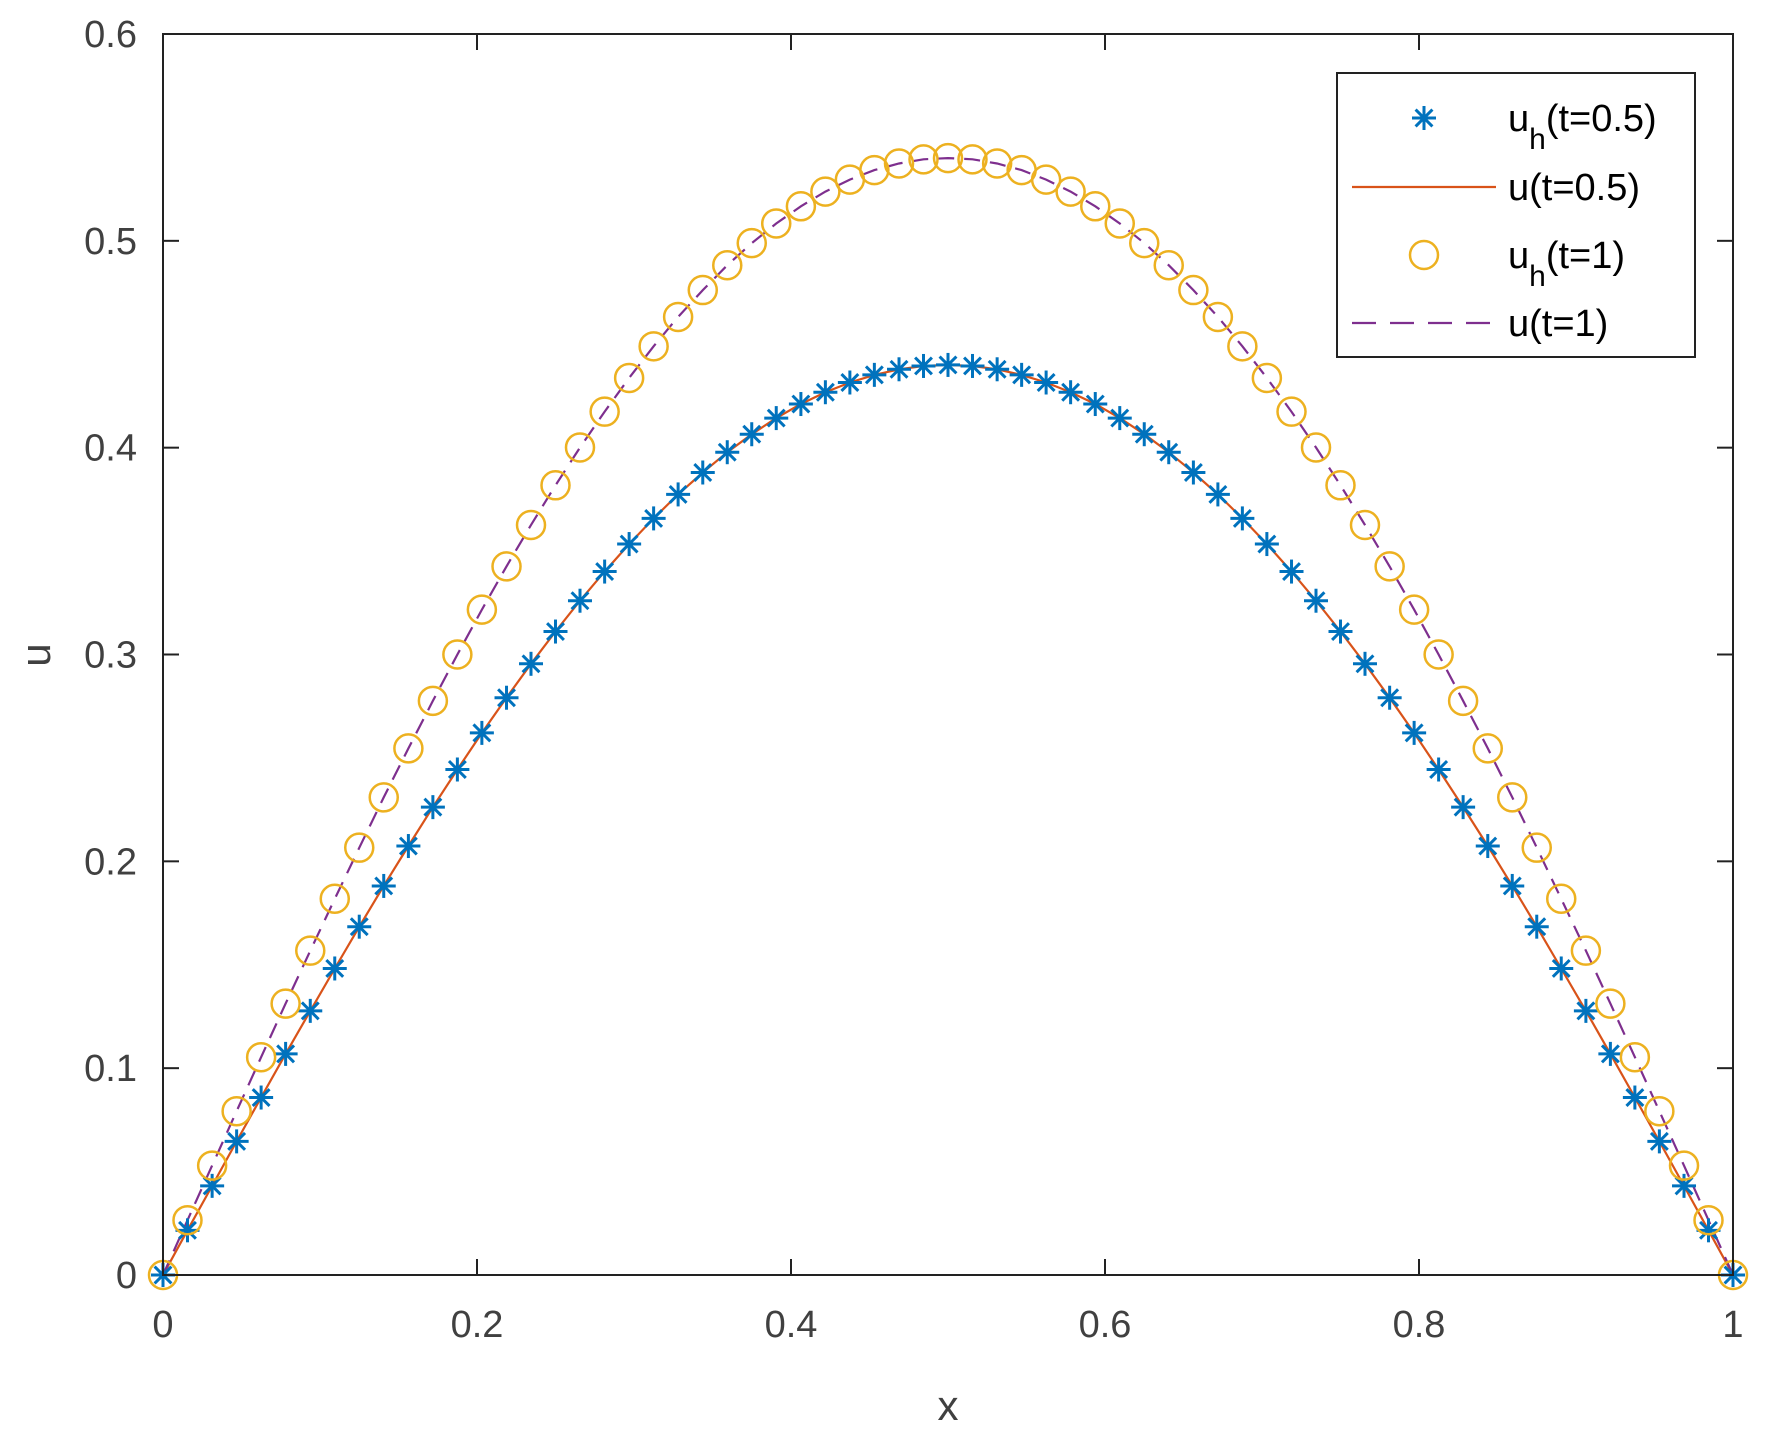 The width and height of the screenshot is (1772, 1442). Describe the element at coordinates (1419, 1325) in the screenshot. I see `x-tick-label: 0.8` at that location.